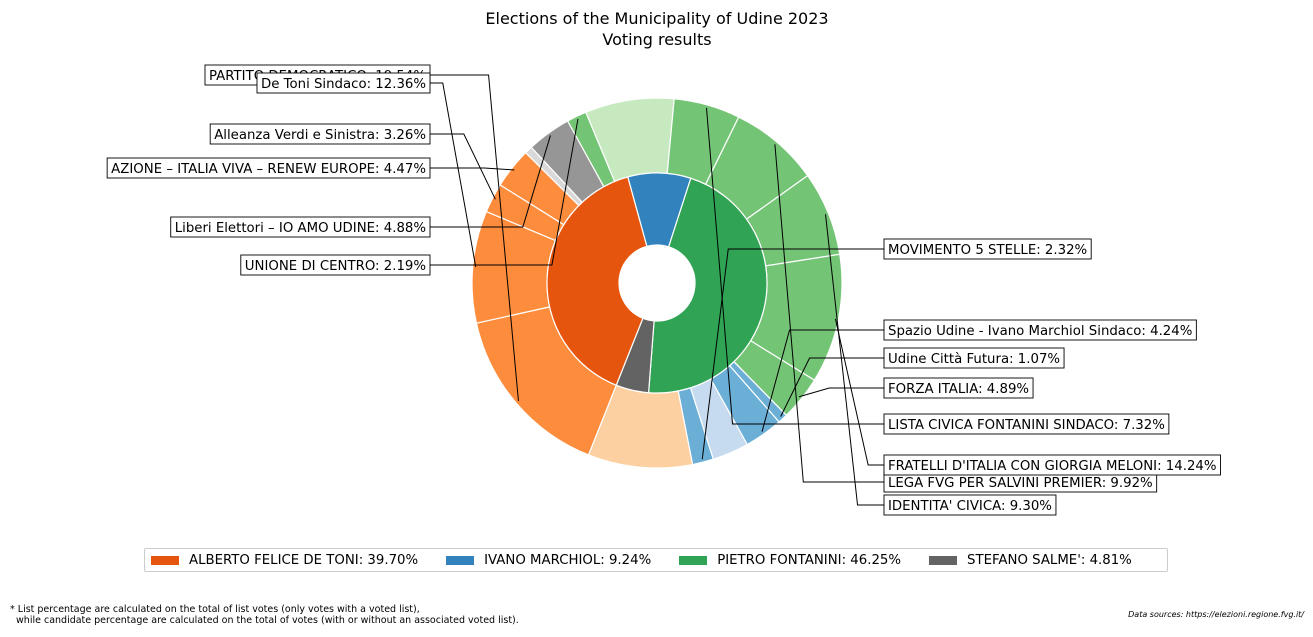  I want to click on annotation-label: FORZA ITALIA: 4.89%, so click(958, 389).